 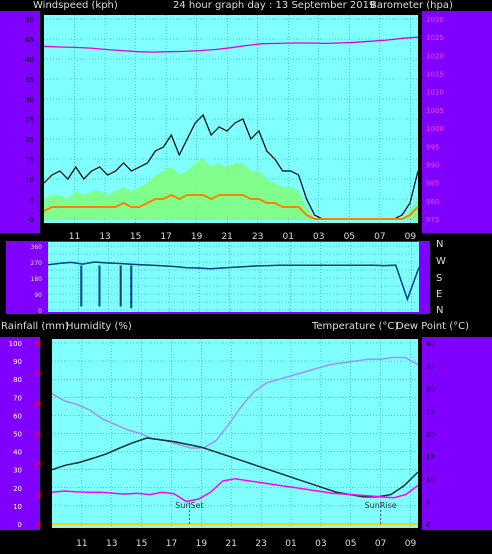 What do you see at coordinates (197, 237) in the screenshot?
I see `wind-x-tick-label: 19` at bounding box center [197, 237].